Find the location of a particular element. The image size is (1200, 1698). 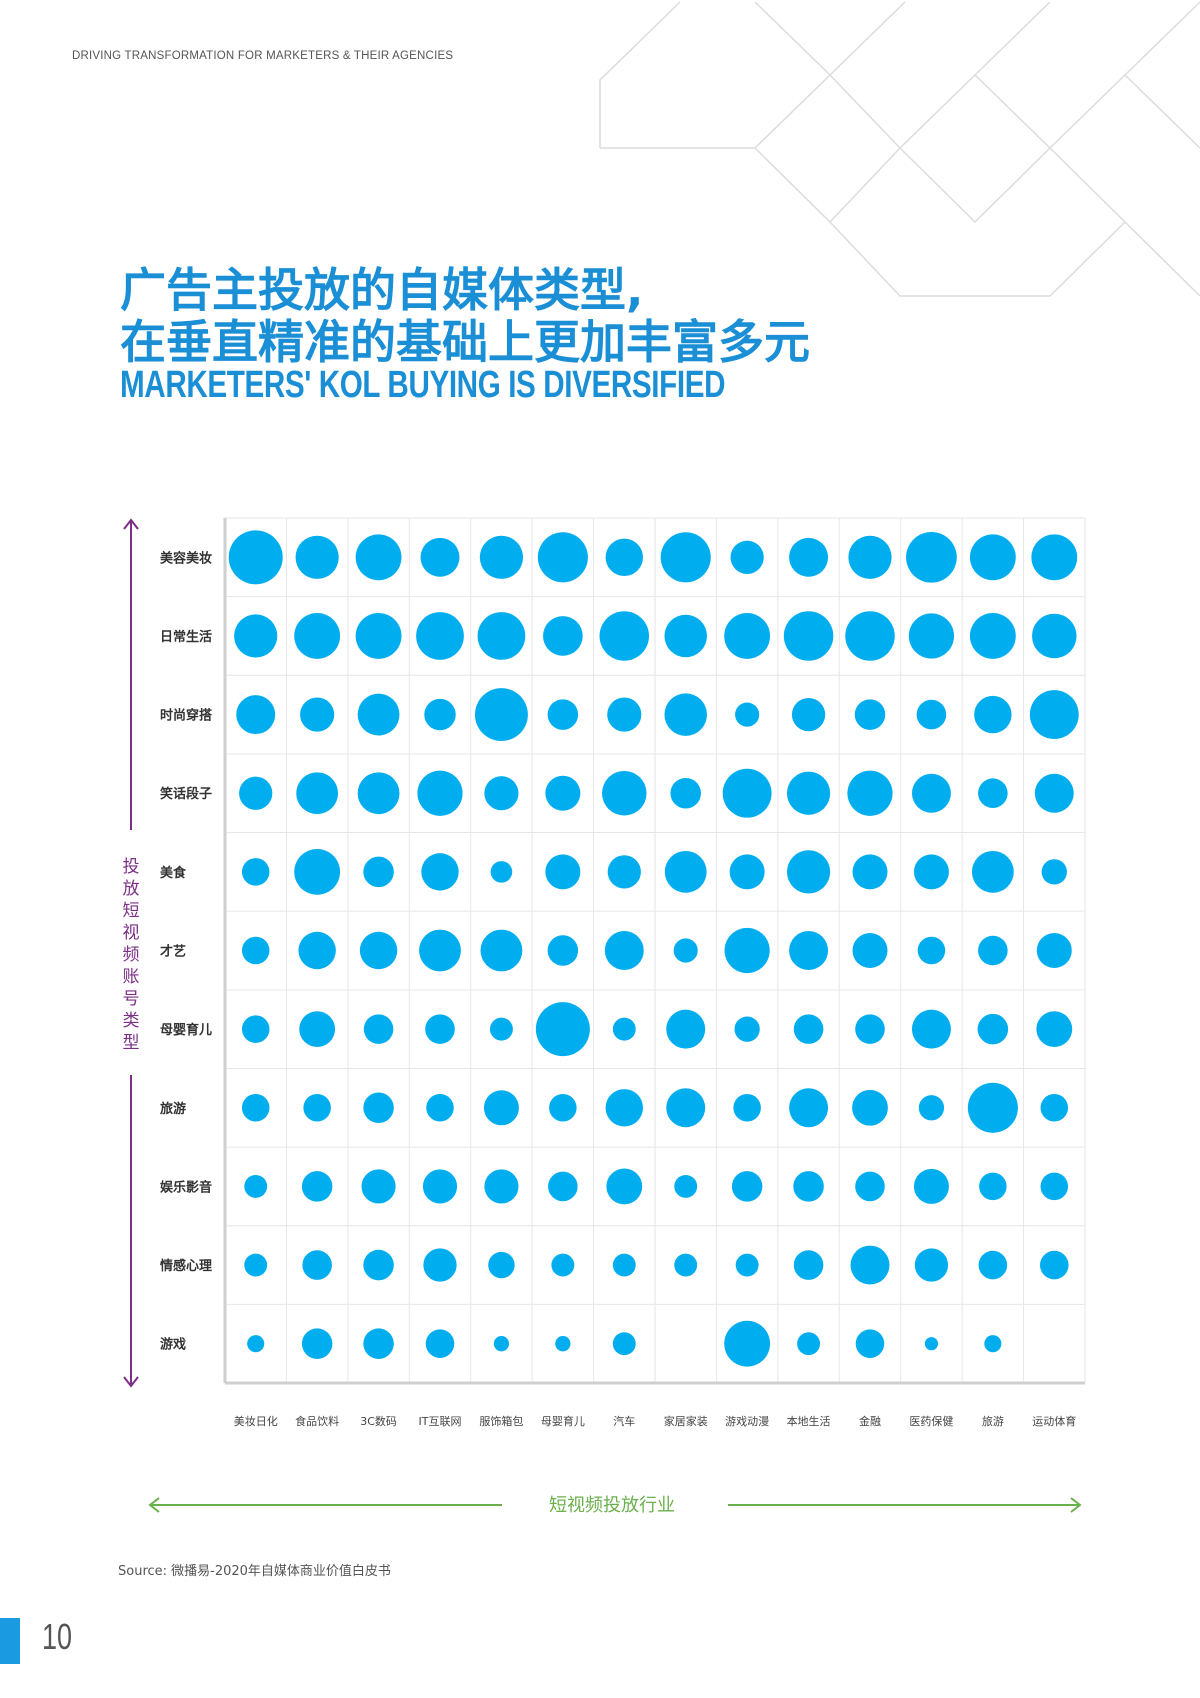

page-number-bar is located at coordinates (10, 1641).